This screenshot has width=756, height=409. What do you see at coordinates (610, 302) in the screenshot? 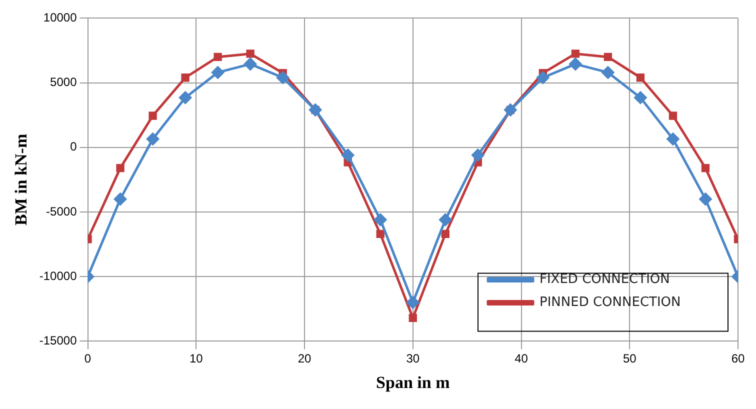
I see `legend-label: PINNED CONNECTION` at bounding box center [610, 302].